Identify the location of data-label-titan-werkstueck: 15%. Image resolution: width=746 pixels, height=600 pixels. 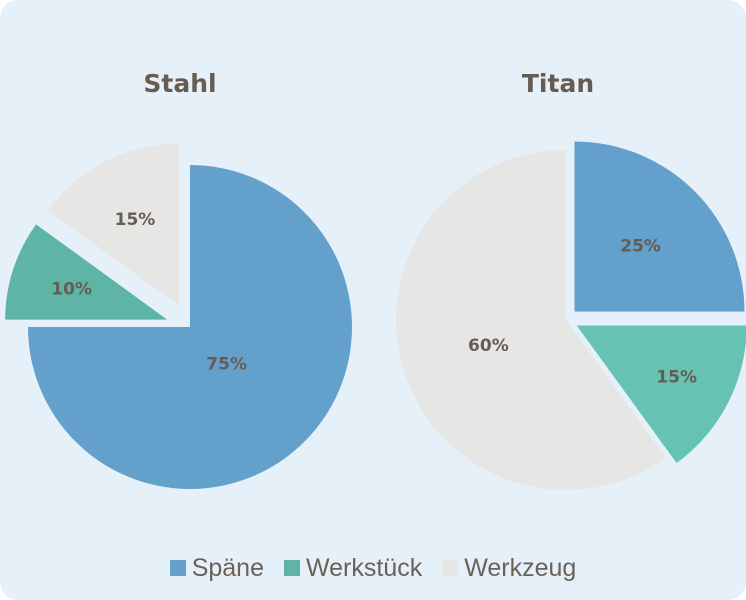
(676, 377).